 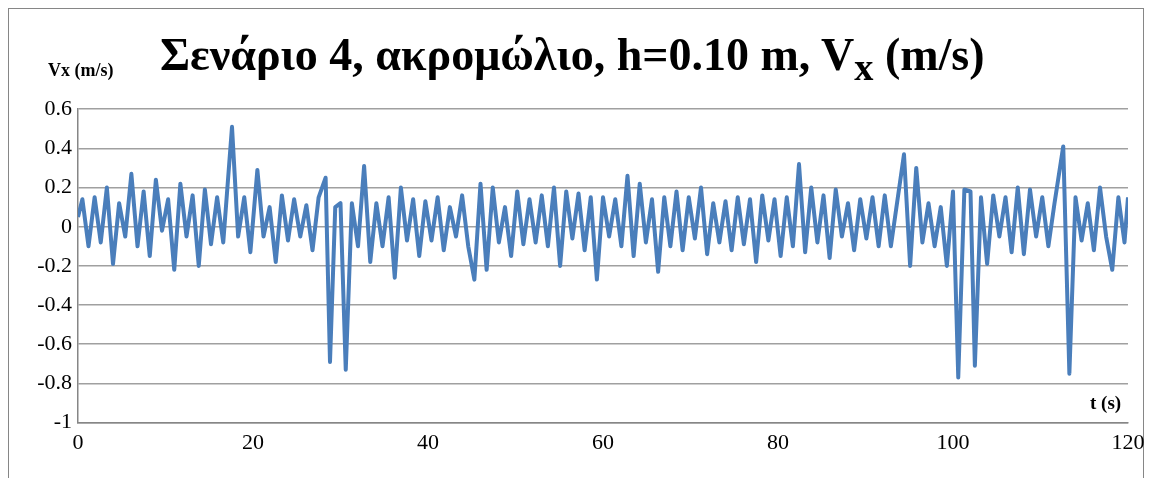 What do you see at coordinates (54, 264) in the screenshot?
I see `y-tick-label: -0.2` at bounding box center [54, 264].